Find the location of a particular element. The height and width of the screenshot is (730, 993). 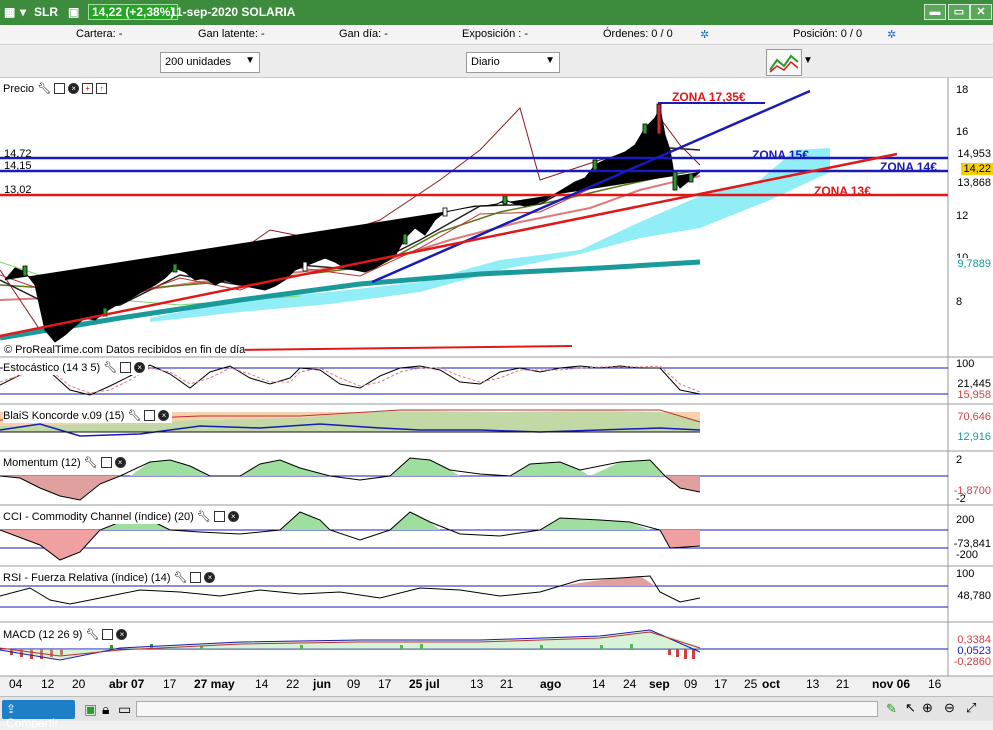

value-label: 70,646 is located at coordinates (974, 417).